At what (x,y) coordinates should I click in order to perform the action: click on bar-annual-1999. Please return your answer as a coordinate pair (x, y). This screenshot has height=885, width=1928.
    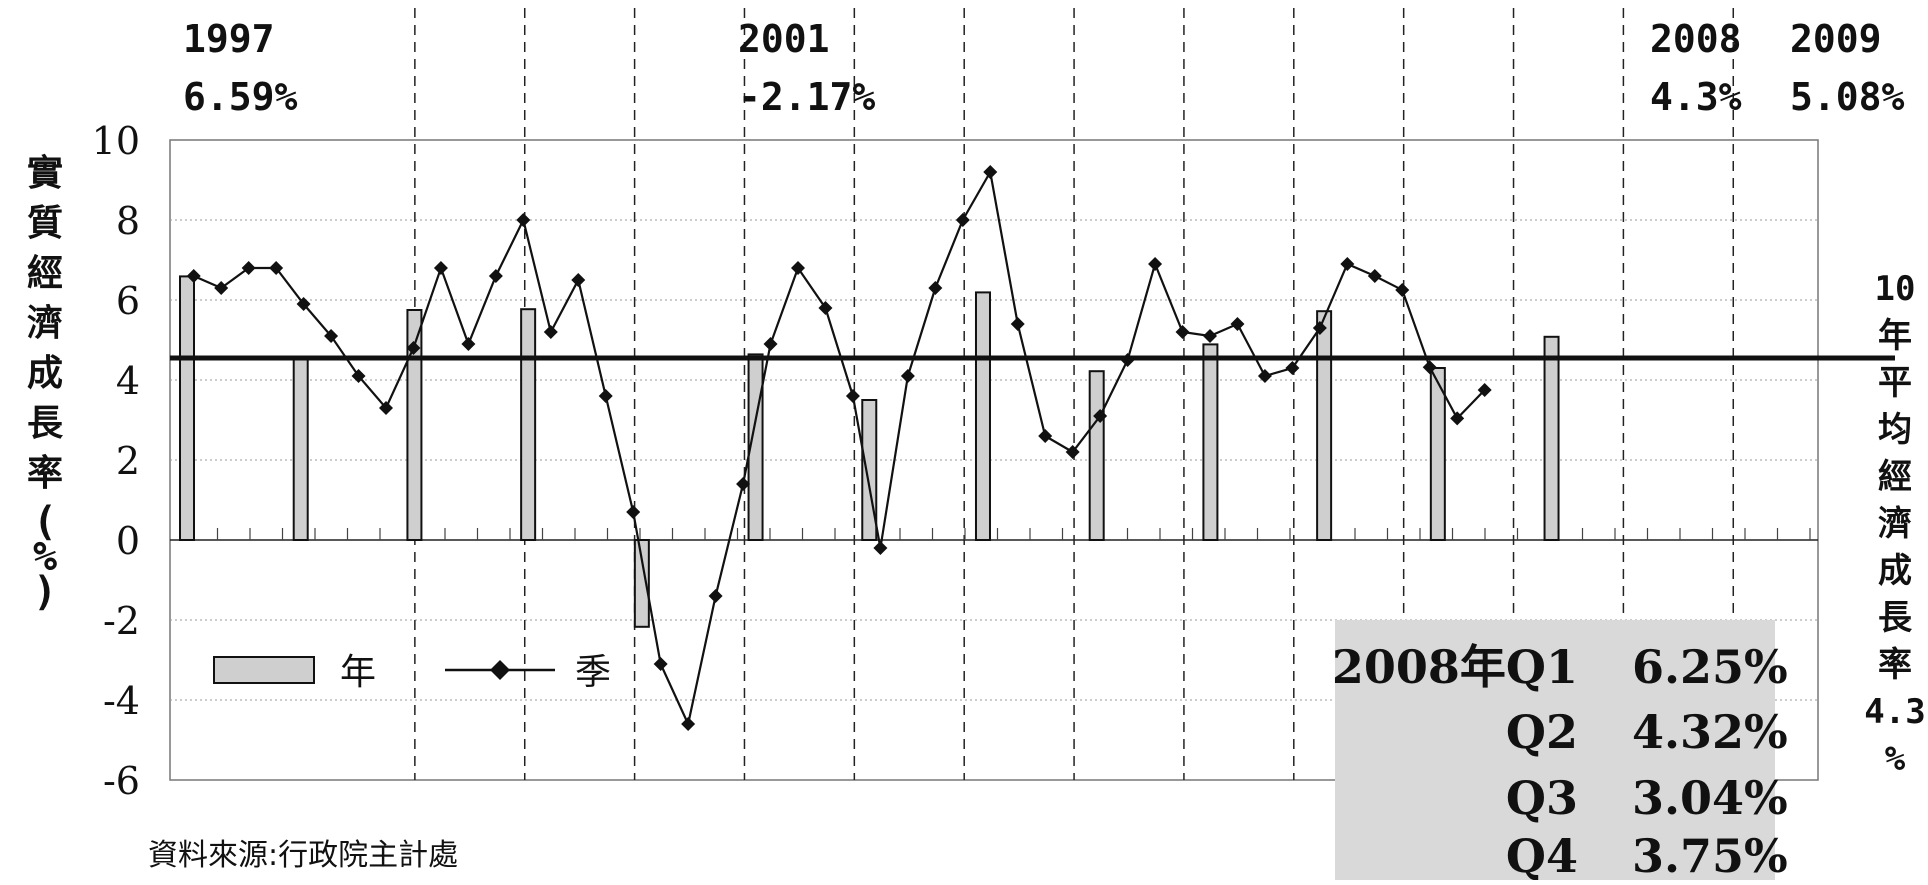
    Looking at the image, I should click on (414, 425).